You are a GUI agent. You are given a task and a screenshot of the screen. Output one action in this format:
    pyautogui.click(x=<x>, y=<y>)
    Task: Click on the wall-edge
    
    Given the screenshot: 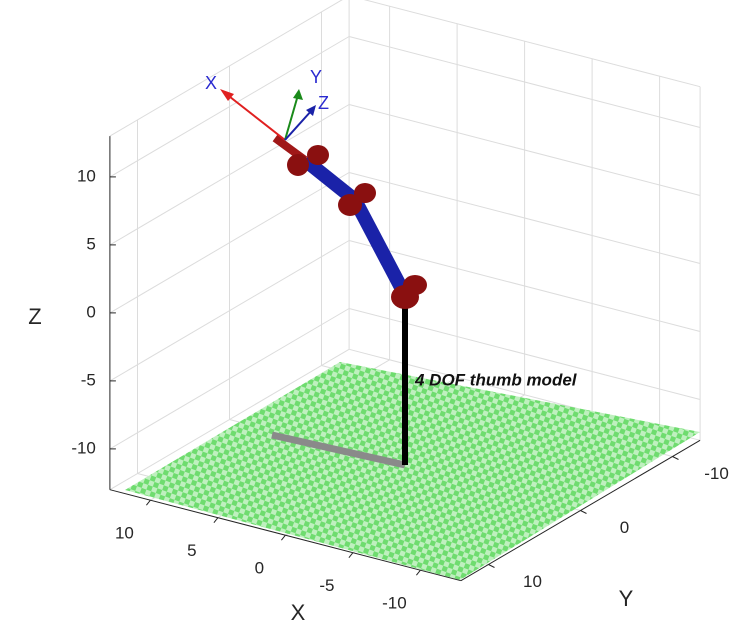 What is the action you would take?
    pyautogui.click(x=532, y=44)
    